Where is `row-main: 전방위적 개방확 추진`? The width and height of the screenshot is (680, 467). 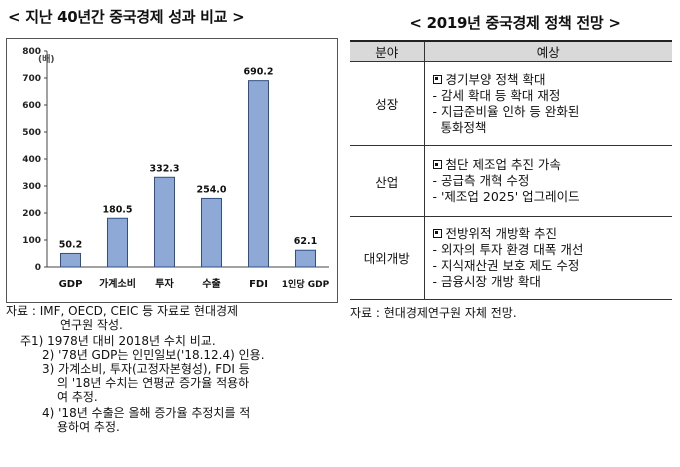
row-main: 전방위적 개방확 추진 is located at coordinates (501, 233).